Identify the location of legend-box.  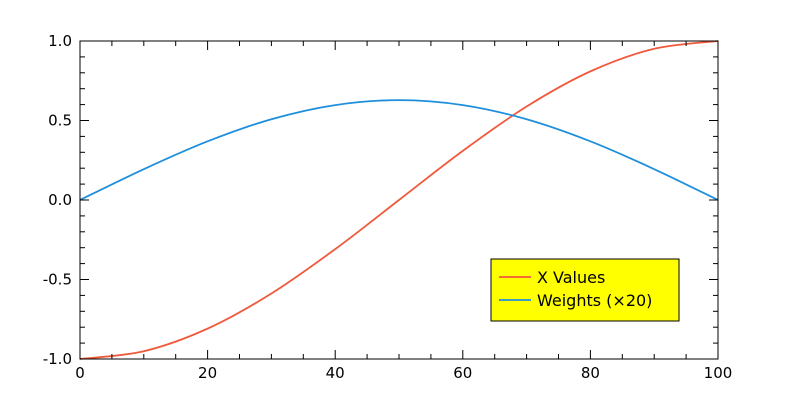
(585, 290).